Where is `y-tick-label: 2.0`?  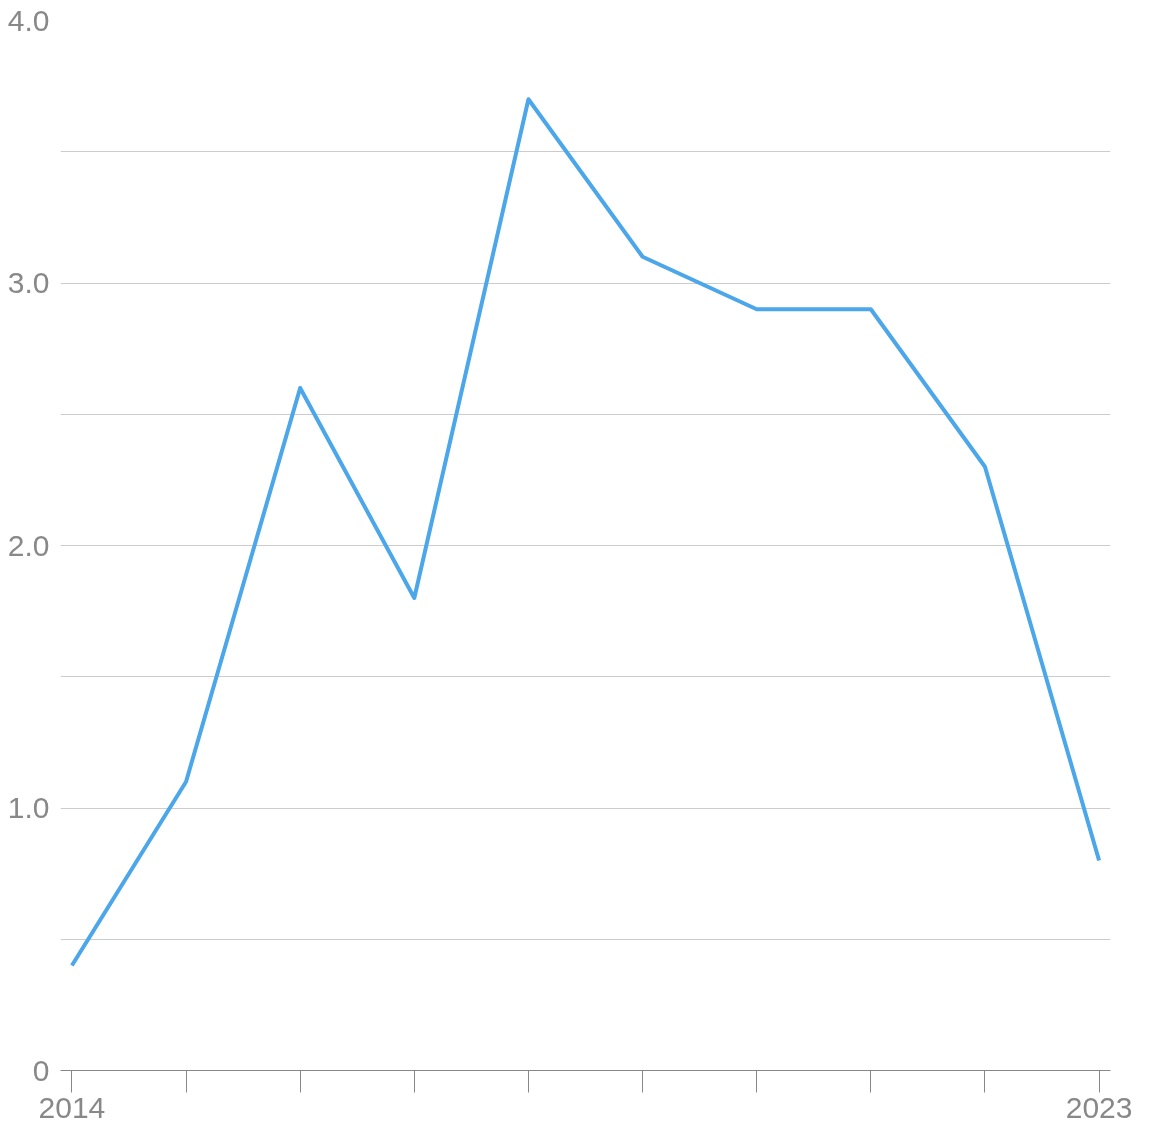
y-tick-label: 2.0 is located at coordinates (28, 545).